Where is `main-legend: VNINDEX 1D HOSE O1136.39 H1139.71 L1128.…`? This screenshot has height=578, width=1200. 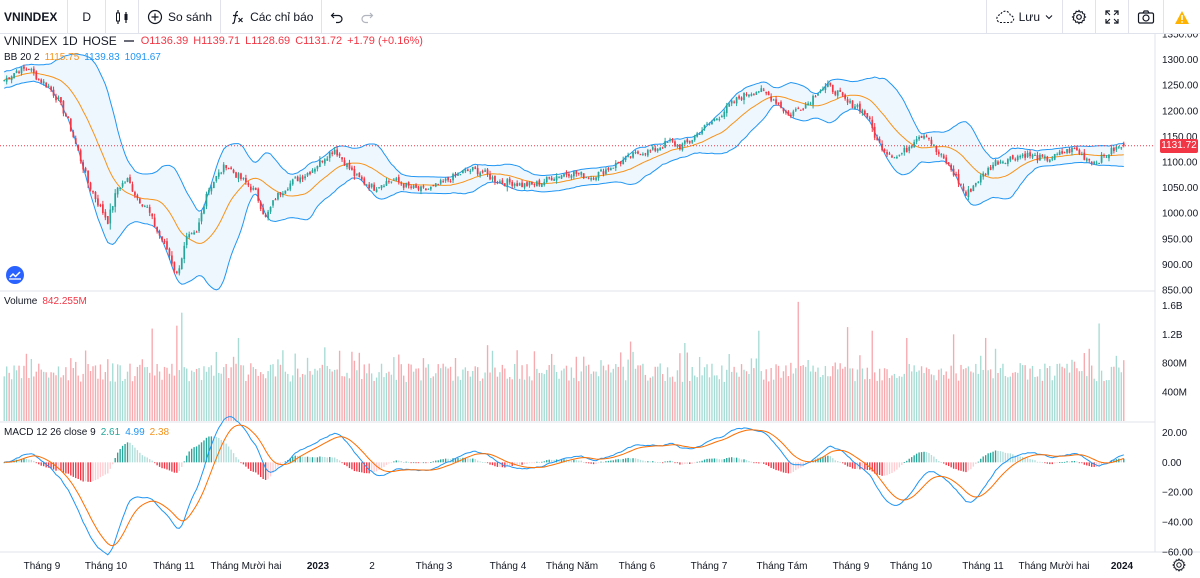
main-legend: VNINDEX 1D HOSE O1136.39 H1139.71 L1128.… is located at coordinates (213, 41).